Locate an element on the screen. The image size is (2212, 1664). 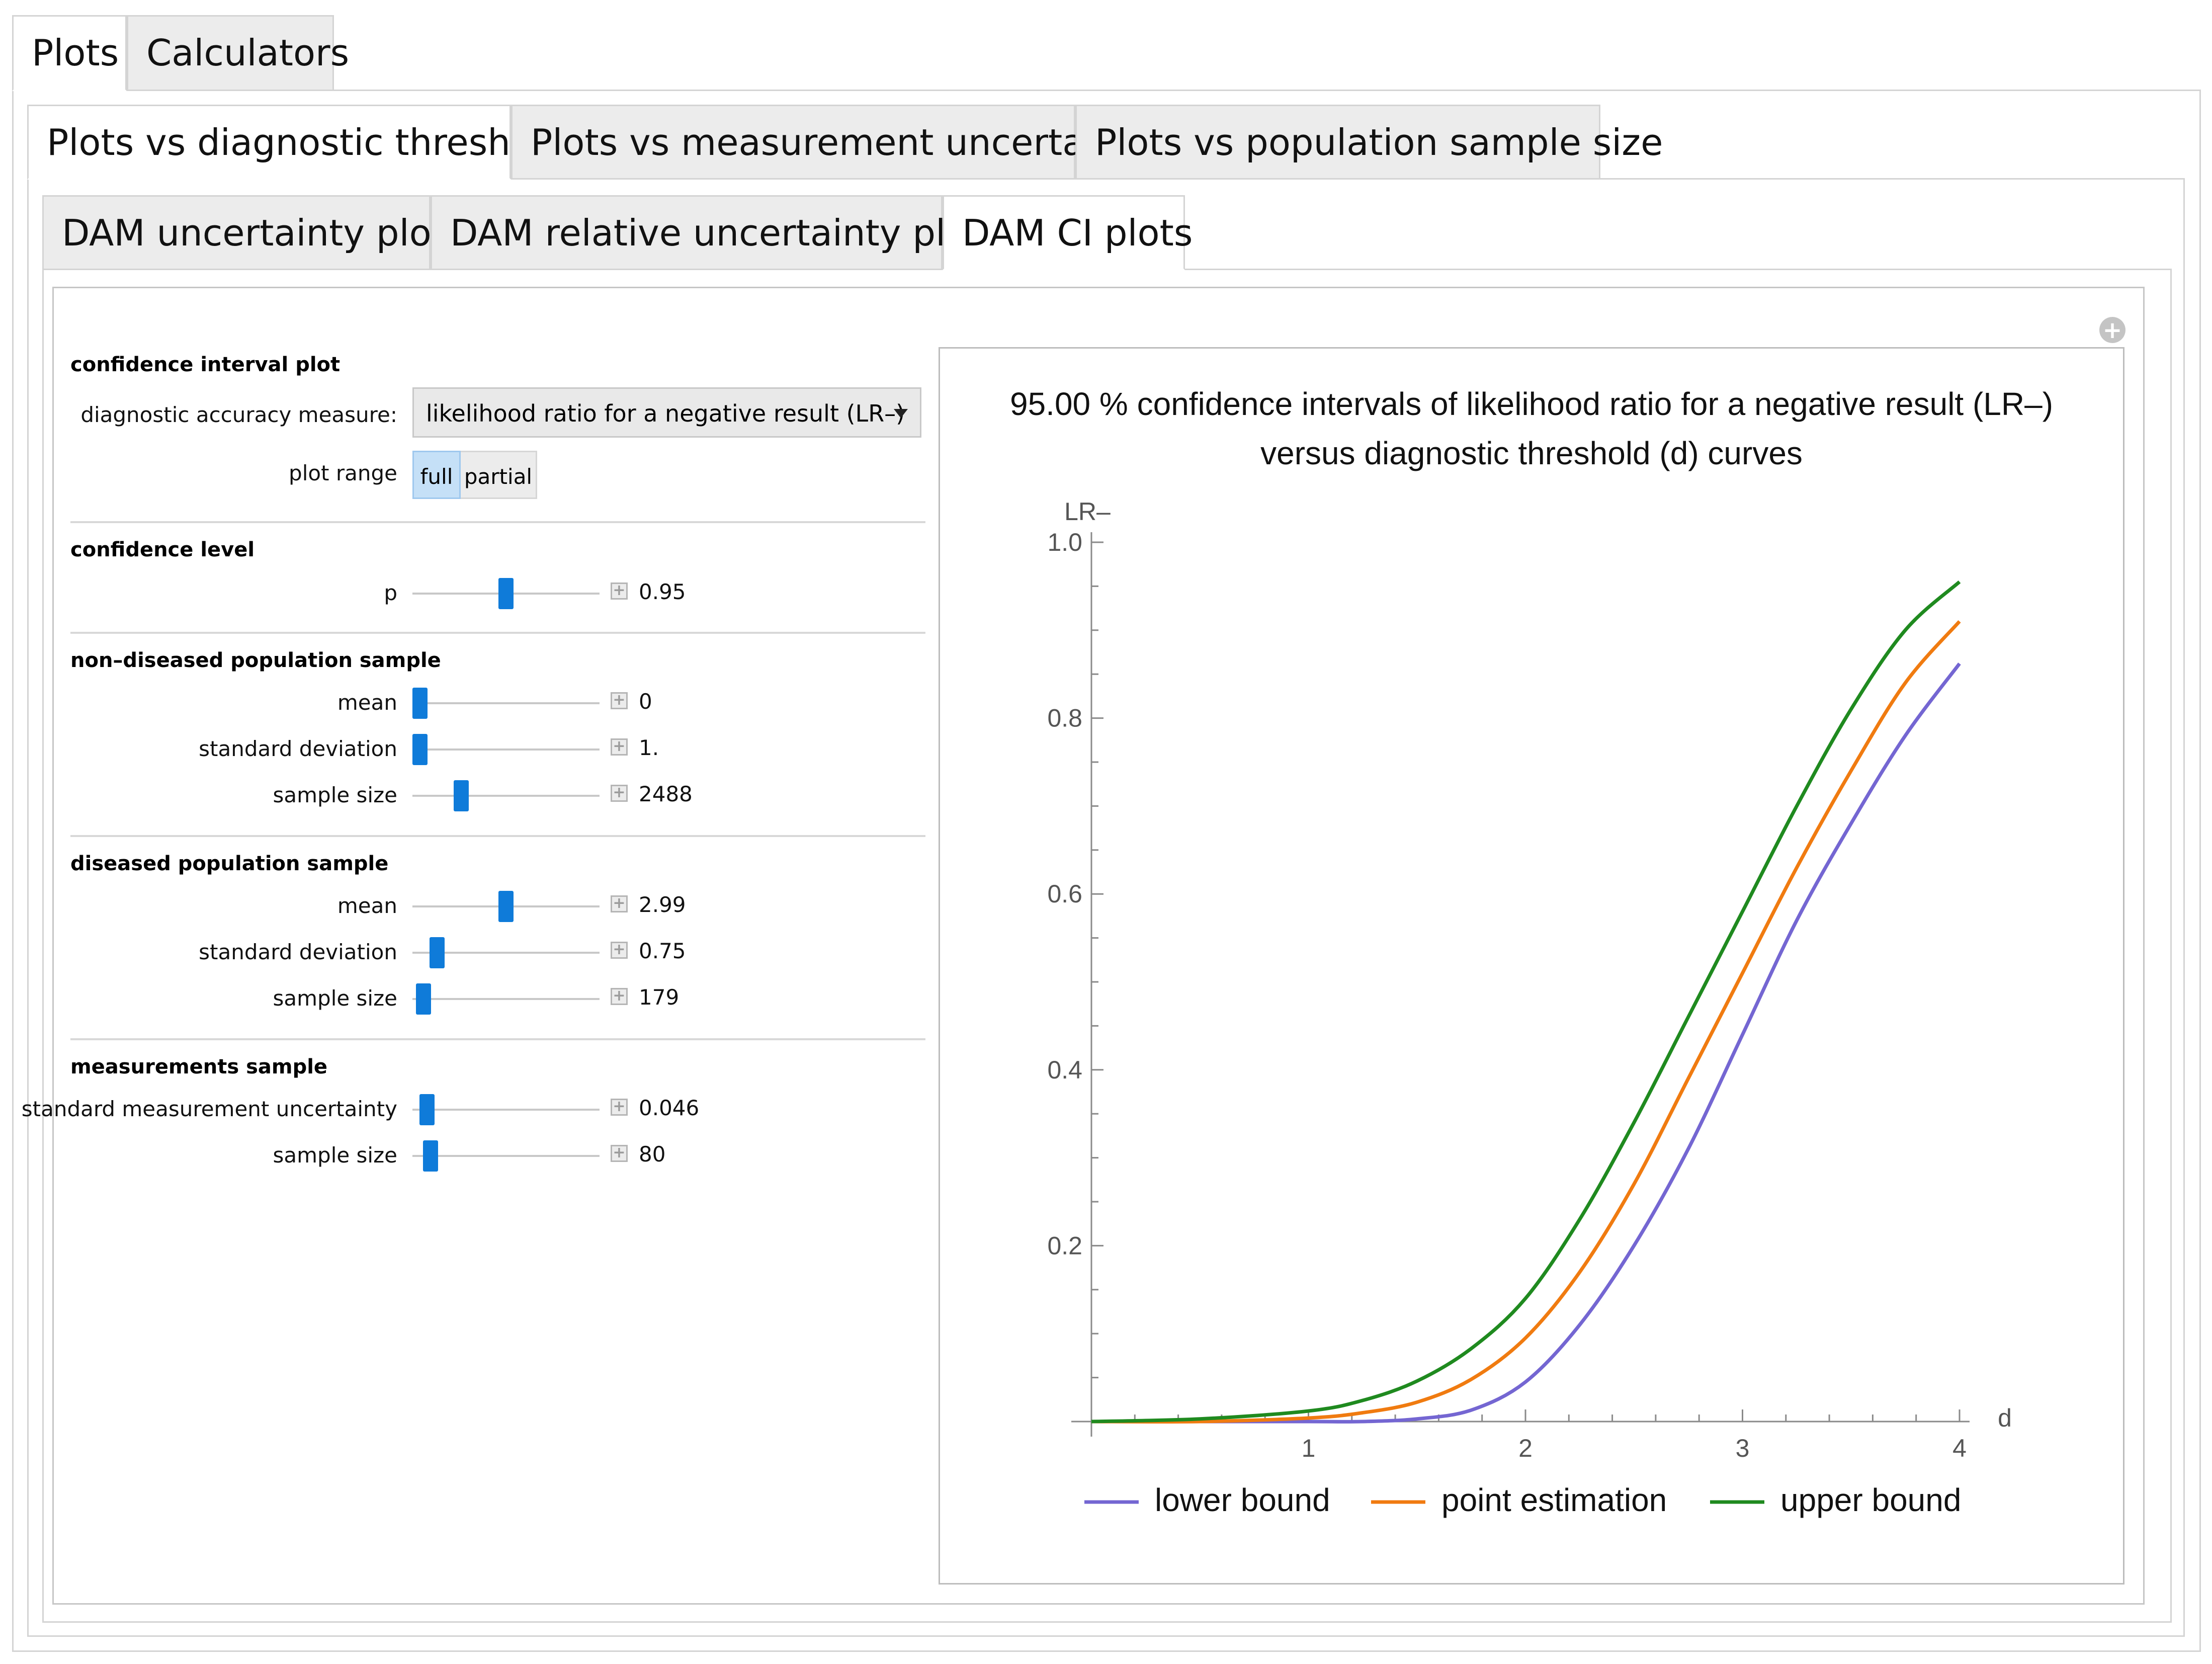
nd-sd-slider-thumb is located at coordinates (420, 749).